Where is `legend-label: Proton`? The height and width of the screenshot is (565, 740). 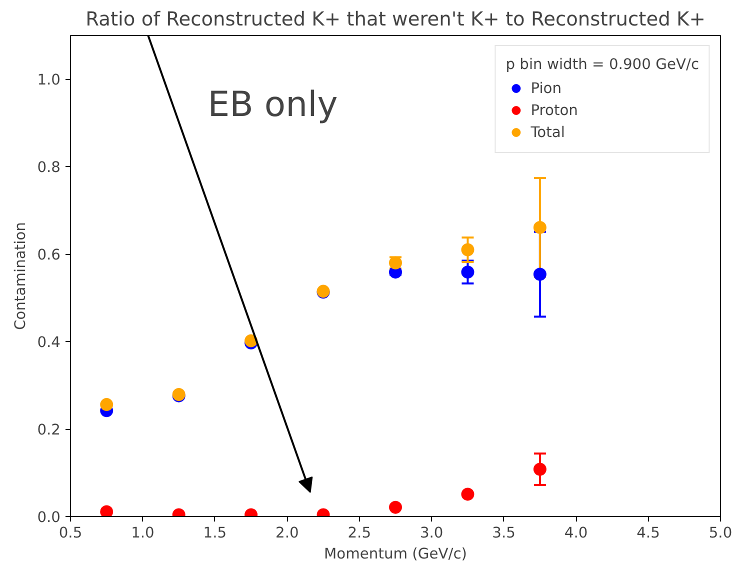
legend-label: Proton is located at coordinates (554, 110).